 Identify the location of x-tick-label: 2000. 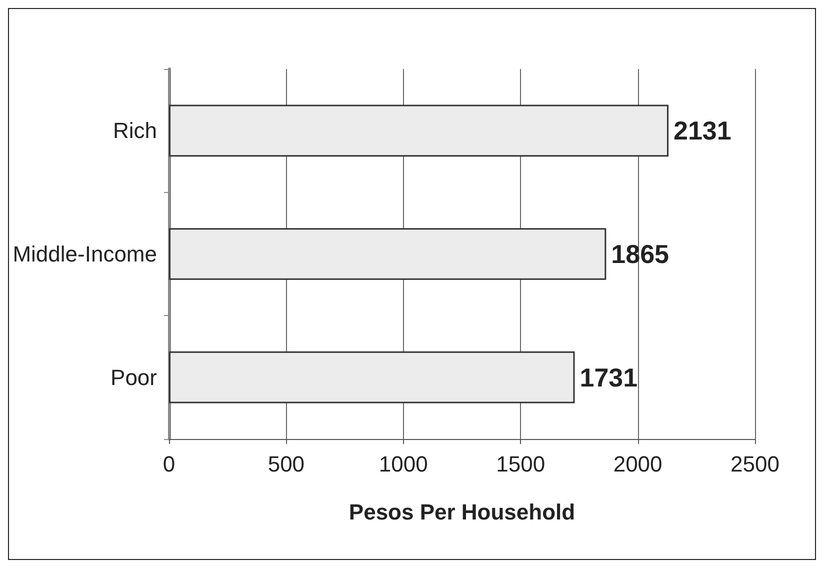
(637, 464).